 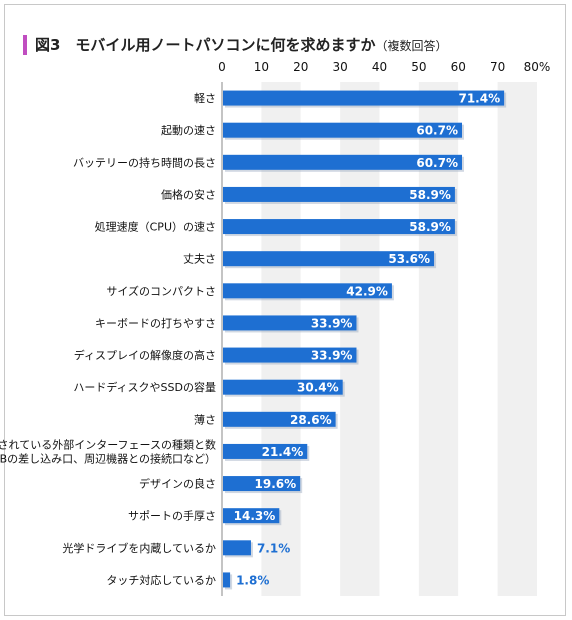 I want to click on category-label: キーボードの打ちやすさ, so click(x=155, y=323).